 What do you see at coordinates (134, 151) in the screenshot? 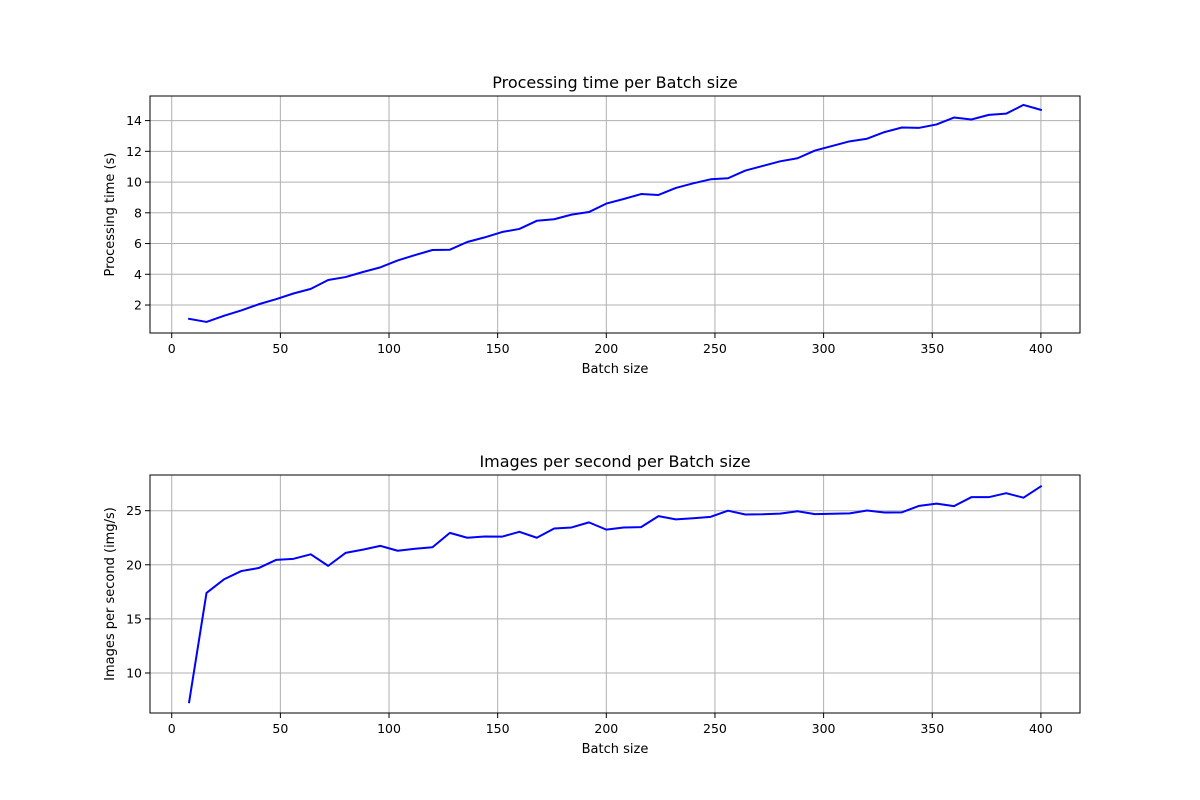
I see `y-tick-label: 12` at bounding box center [134, 151].